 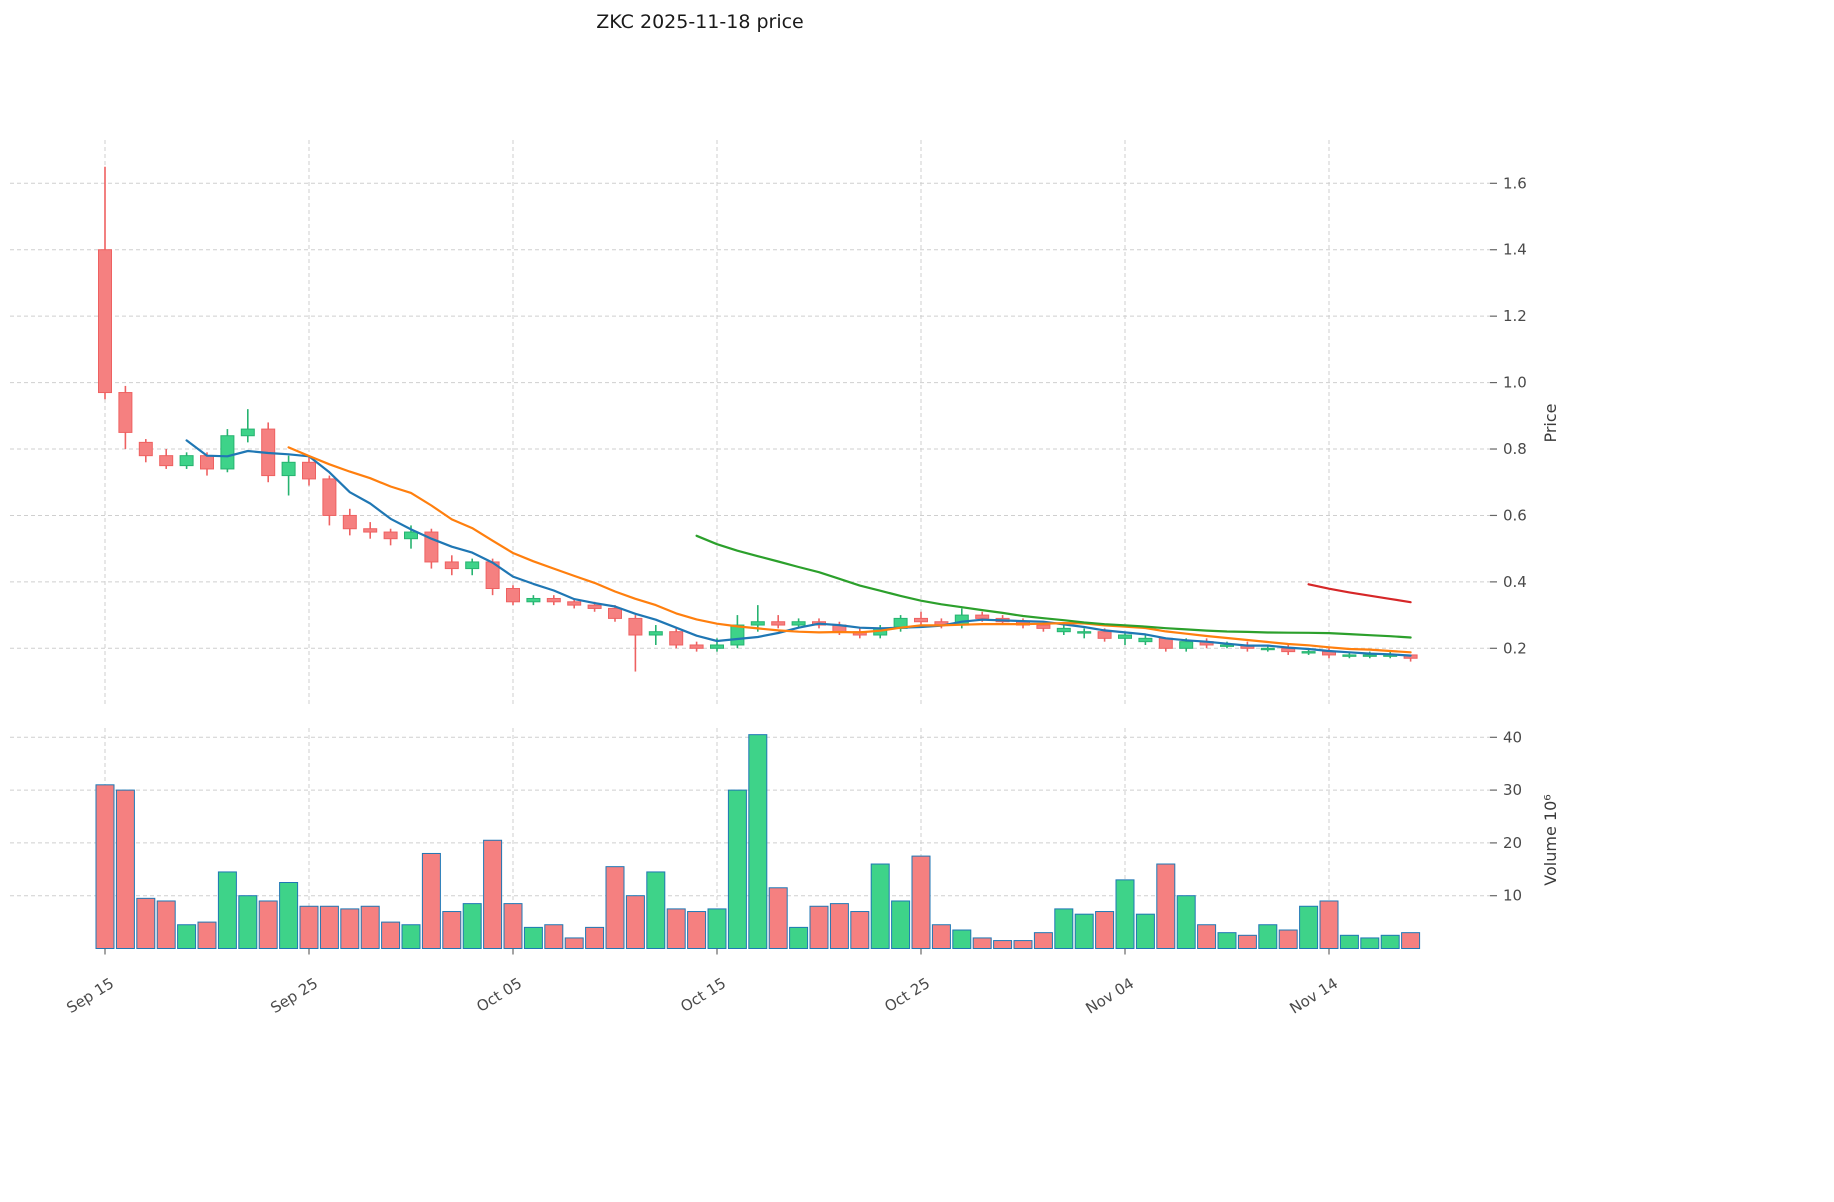 What do you see at coordinates (700, 22) in the screenshot?
I see `chart-title: ZKC 2025-11-18 price` at bounding box center [700, 22].